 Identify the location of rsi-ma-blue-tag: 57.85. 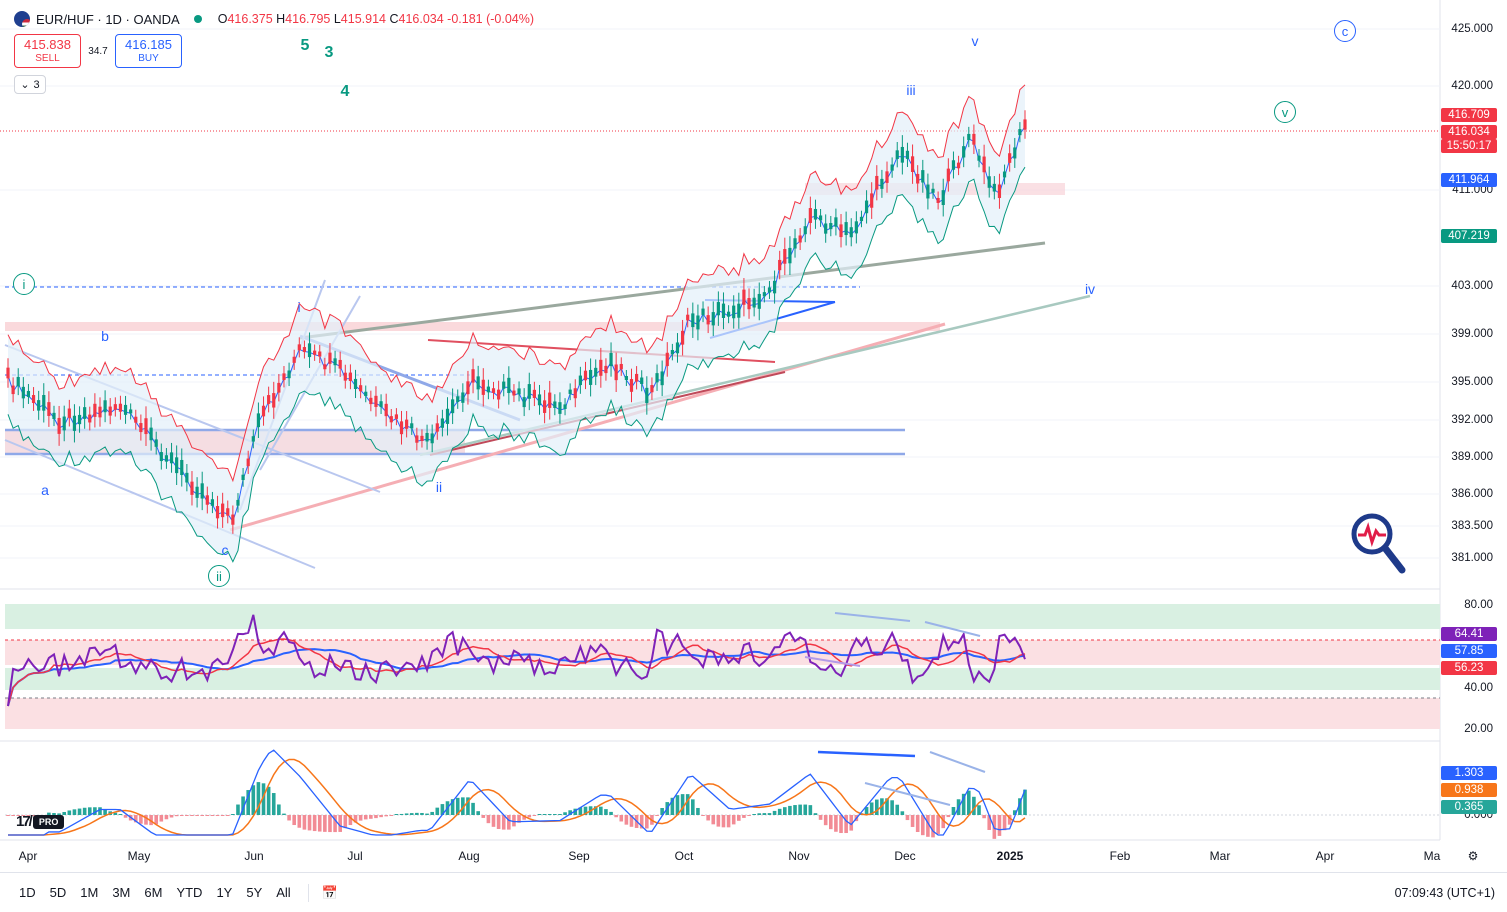
(1469, 651).